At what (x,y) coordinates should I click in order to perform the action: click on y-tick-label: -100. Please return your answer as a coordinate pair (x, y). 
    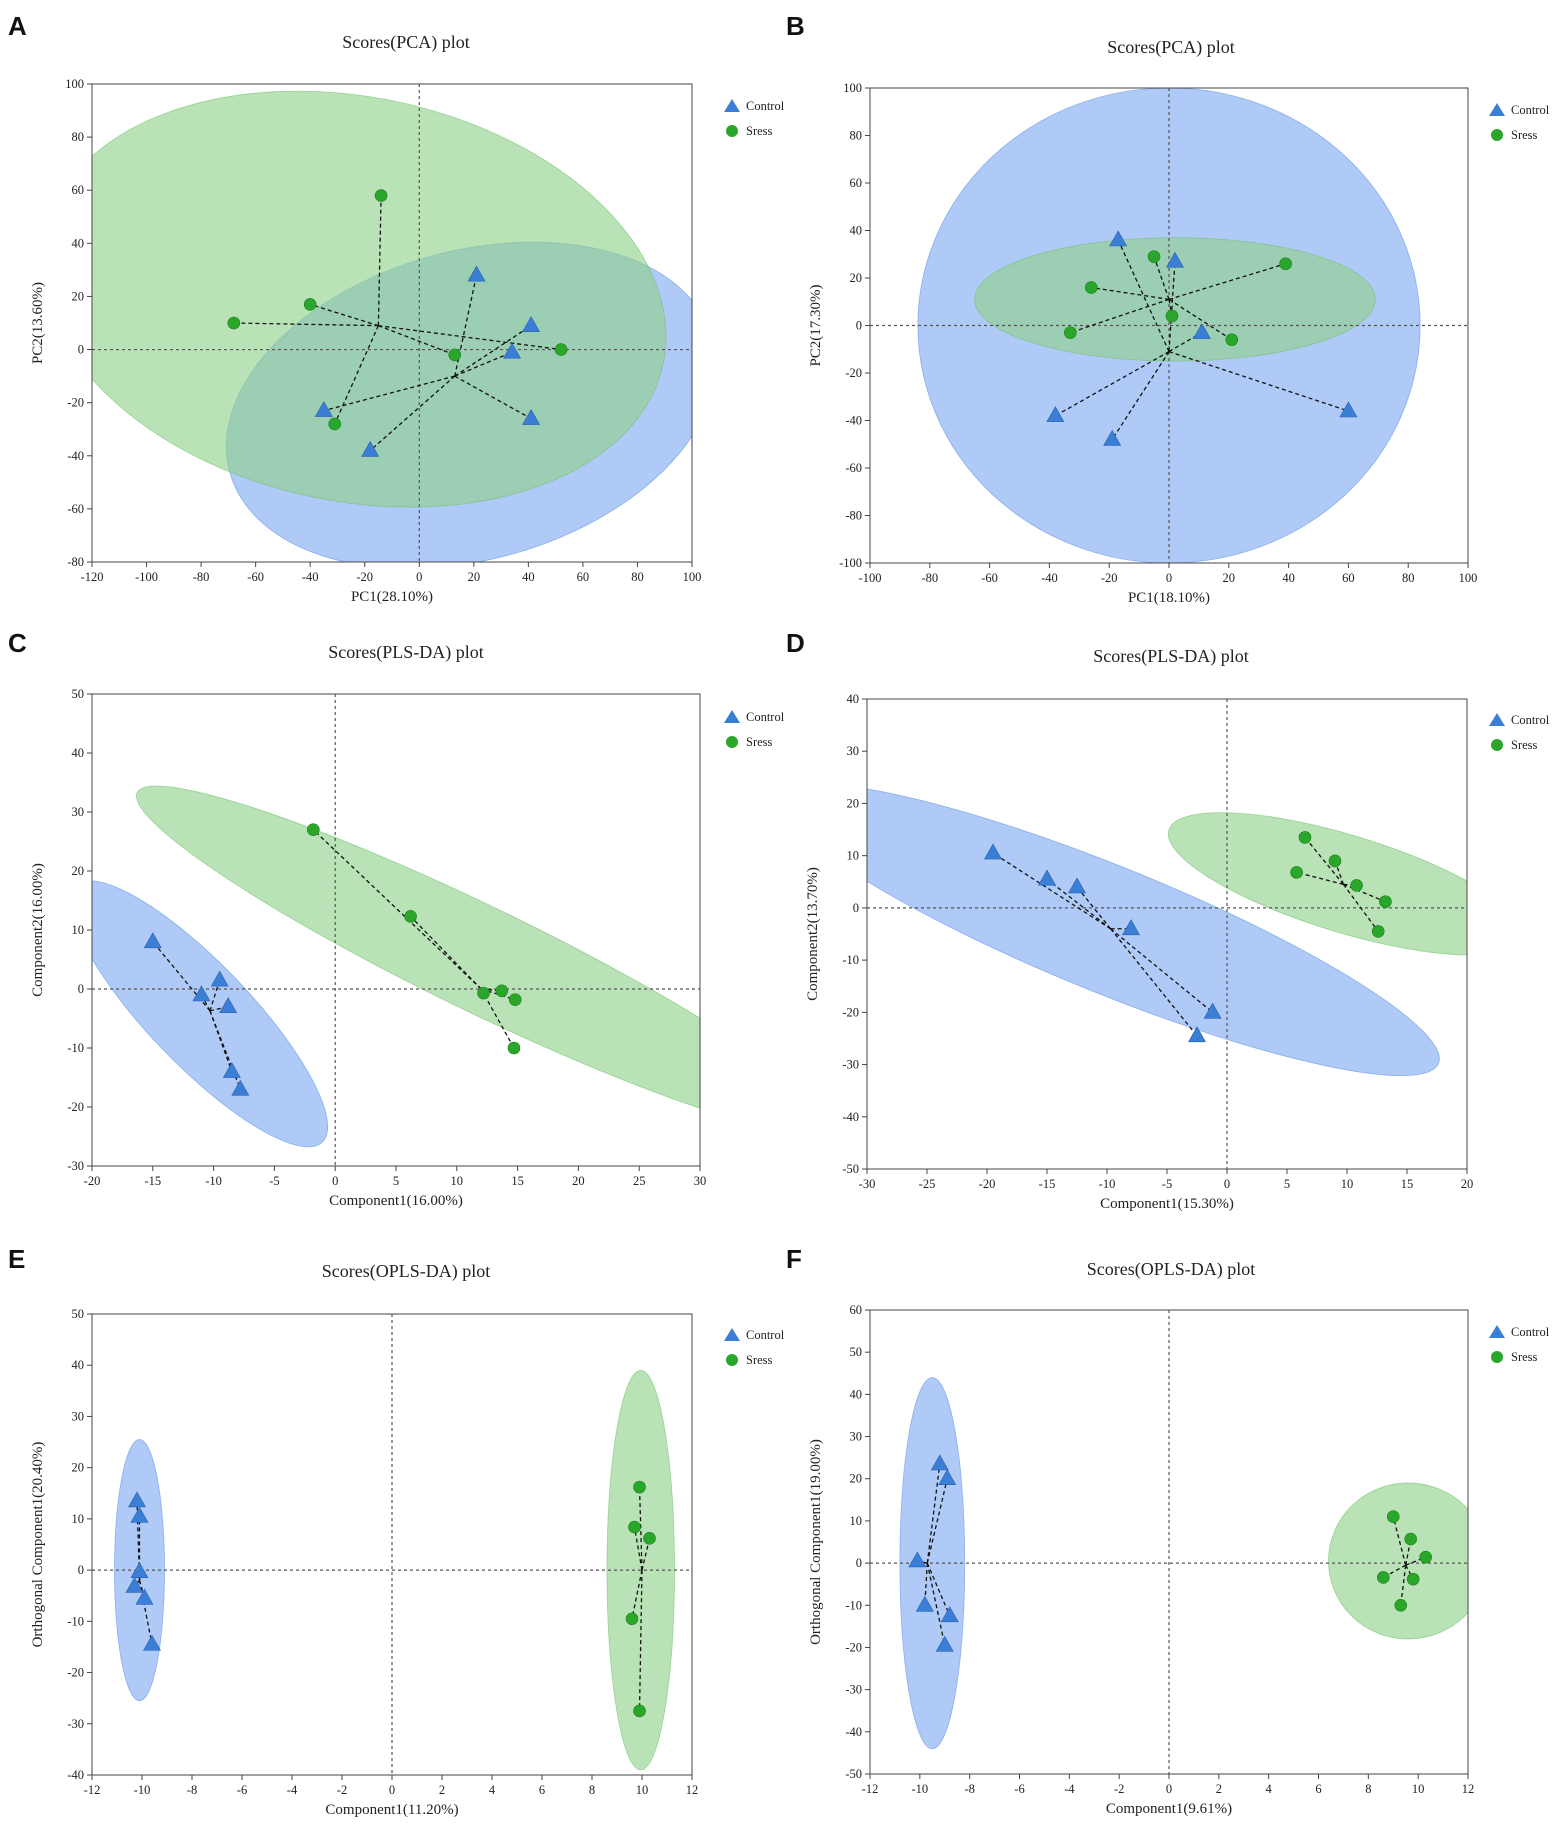
    Looking at the image, I should click on (850, 563).